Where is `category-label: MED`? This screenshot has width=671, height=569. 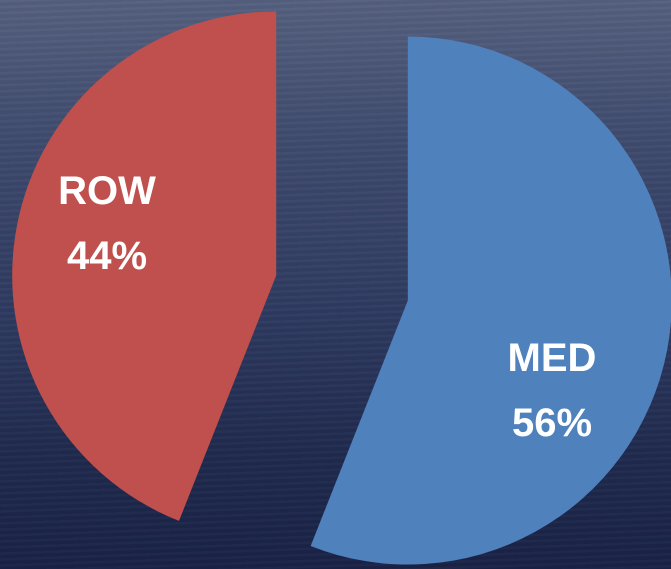 category-label: MED is located at coordinates (552, 358).